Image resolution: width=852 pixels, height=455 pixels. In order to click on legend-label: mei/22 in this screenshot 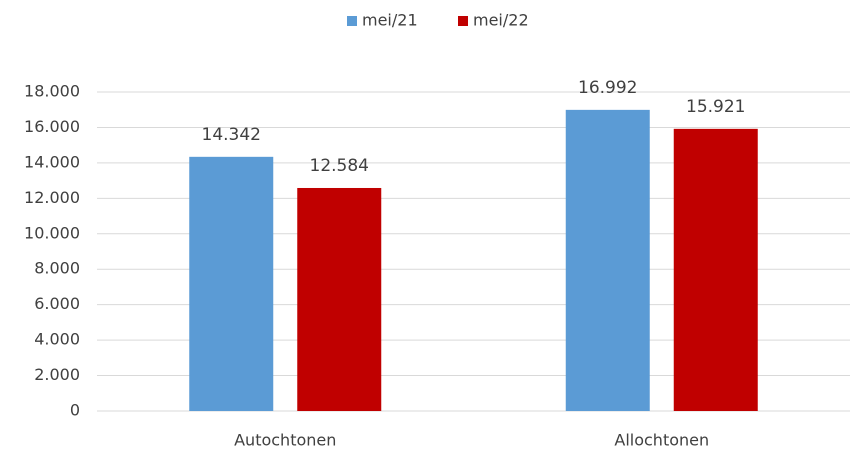, I will do `click(501, 20)`.